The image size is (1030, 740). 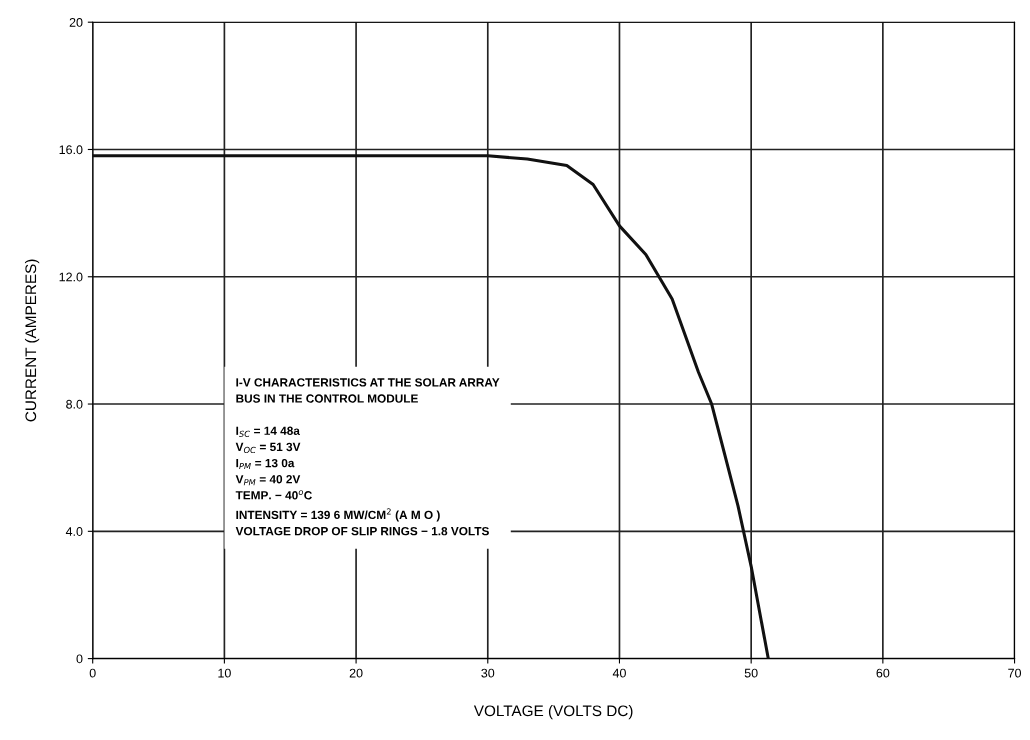 I want to click on x-axis-title: VOLTAGE (VOLTS DC), so click(x=553, y=712).